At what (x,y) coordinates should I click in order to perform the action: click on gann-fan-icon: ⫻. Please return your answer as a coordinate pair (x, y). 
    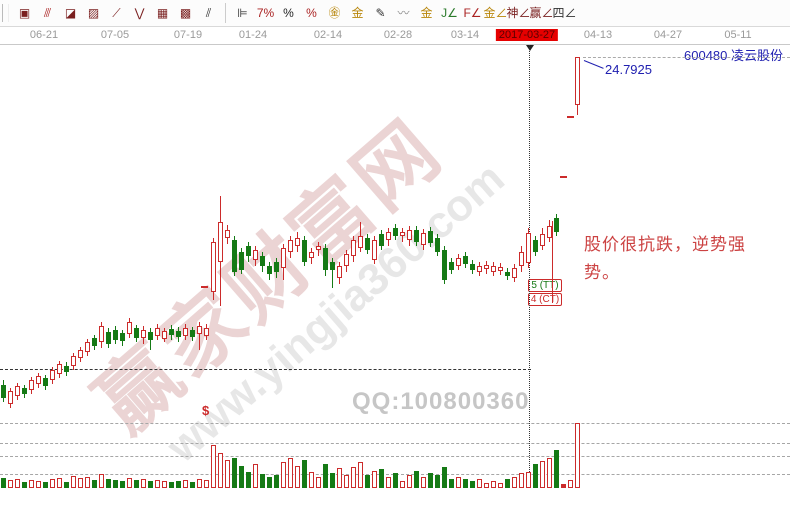
    Looking at the image, I should click on (47, 13).